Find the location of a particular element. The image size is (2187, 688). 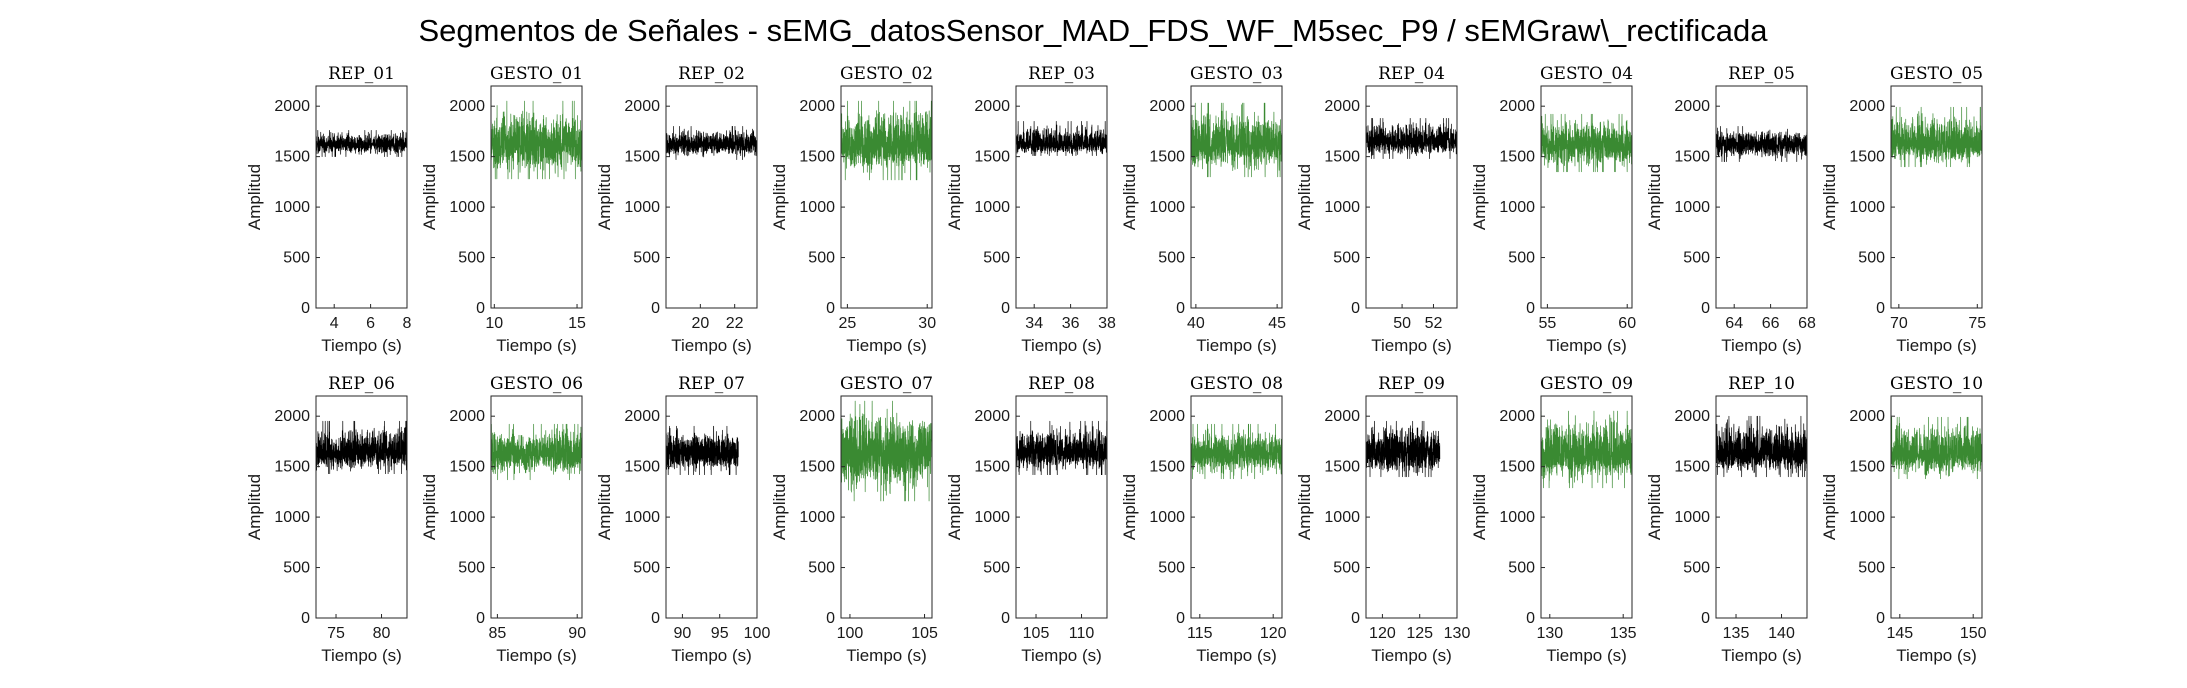

subplot-title: REP_09 is located at coordinates (1411, 384).